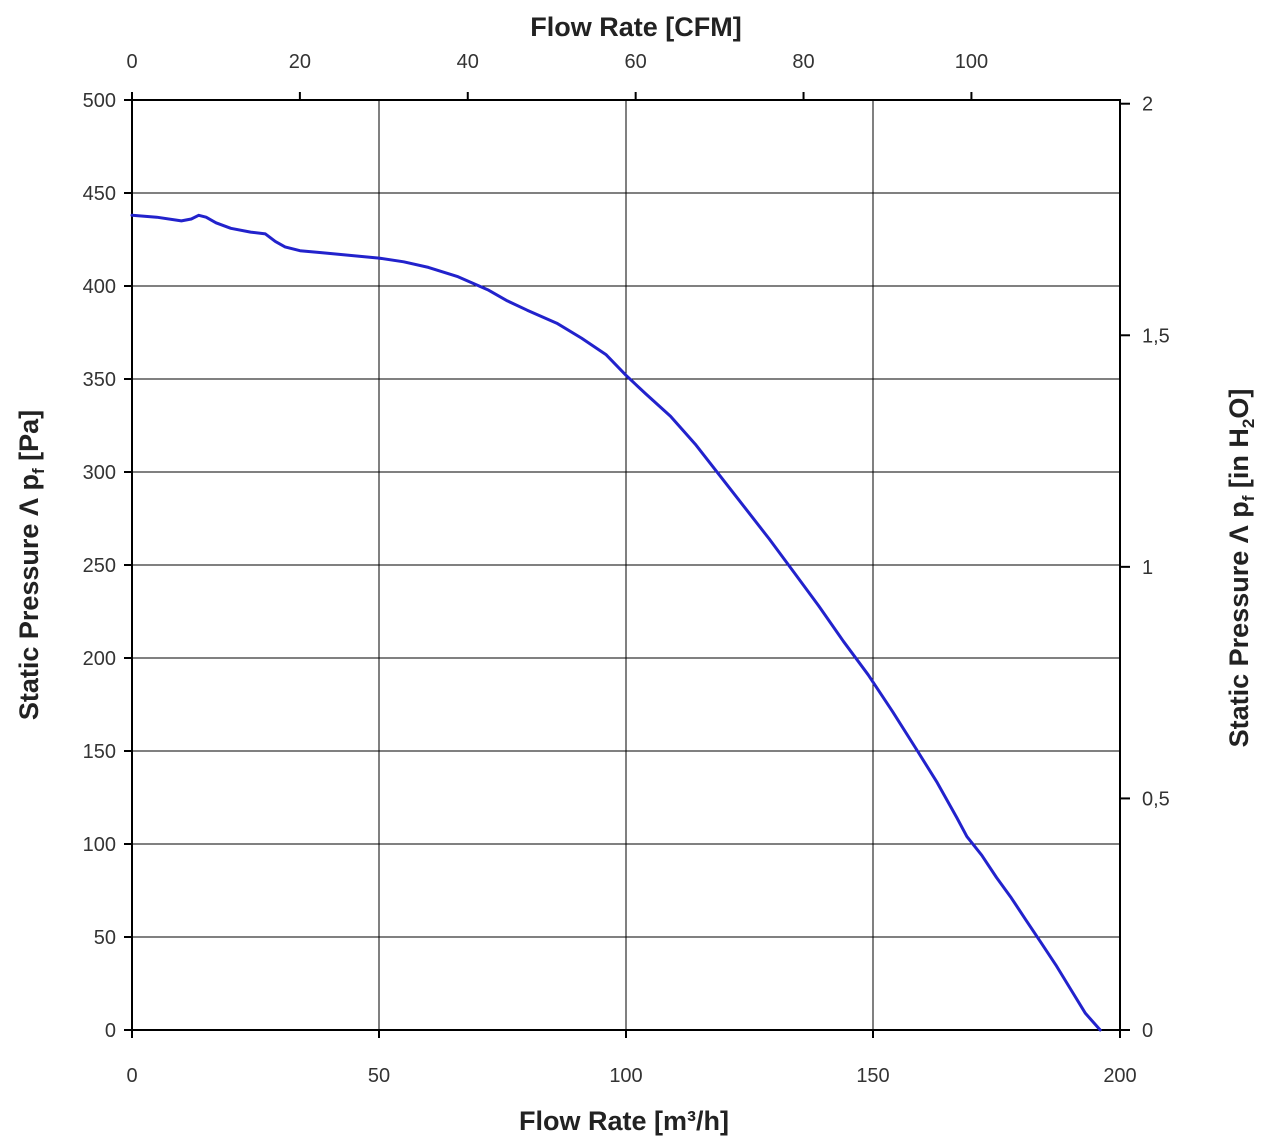 The width and height of the screenshot is (1264, 1142). I want to click on y2-axis-title-sub: f, so click(1248, 498).